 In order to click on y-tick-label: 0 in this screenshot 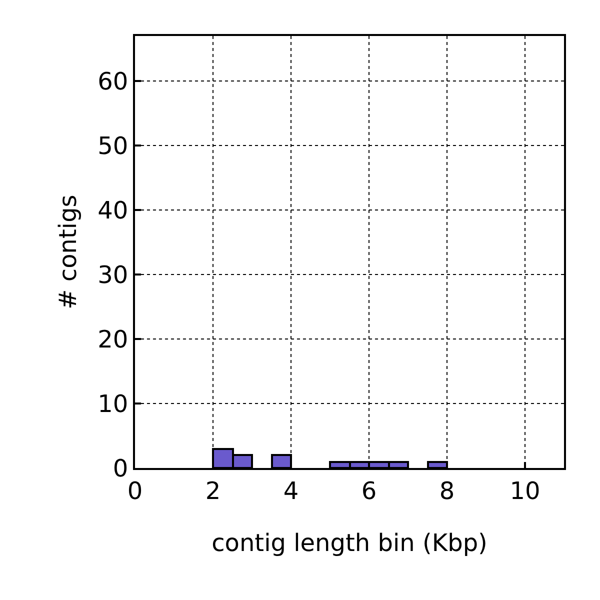, I will do `click(120, 468)`.